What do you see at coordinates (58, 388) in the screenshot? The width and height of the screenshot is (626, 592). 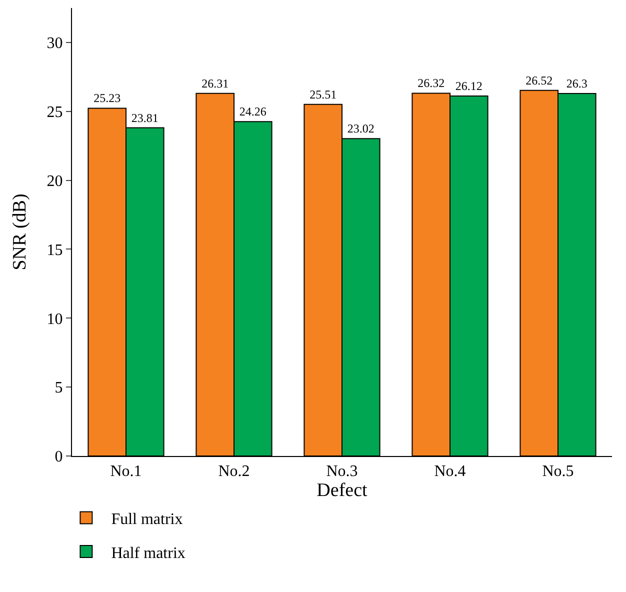 I see `y-tick-label: 5` at bounding box center [58, 388].